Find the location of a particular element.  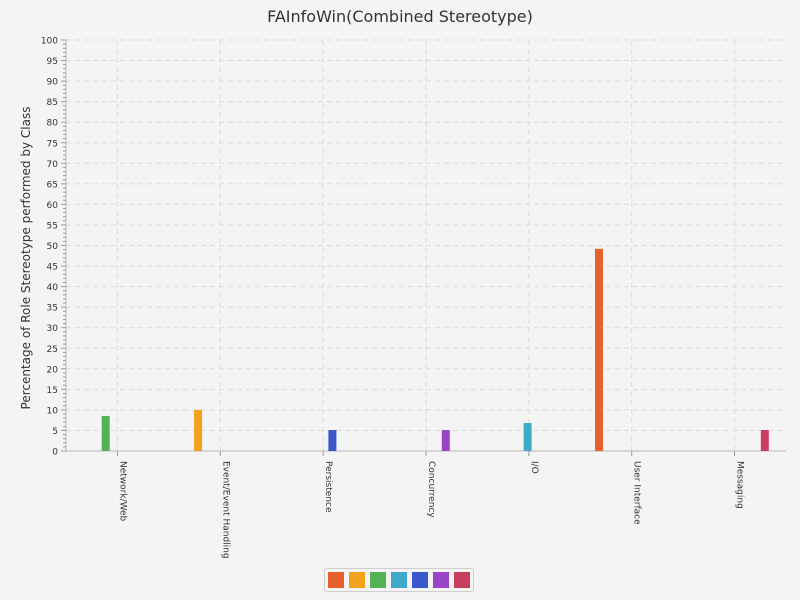

x-tick-label: Event/Event Handling is located at coordinates (225, 510).